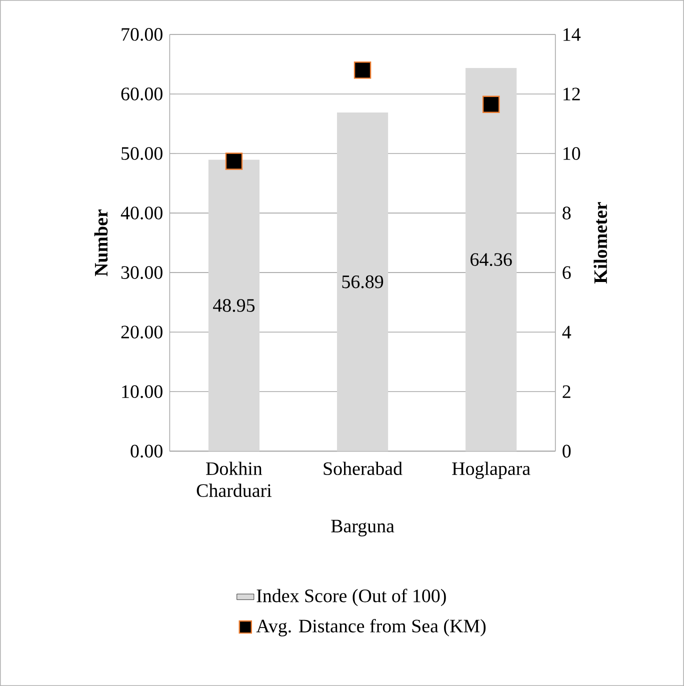 The height and width of the screenshot is (686, 684). Describe the element at coordinates (142, 391) in the screenshot. I see `y-tick-label: 10.00` at that location.